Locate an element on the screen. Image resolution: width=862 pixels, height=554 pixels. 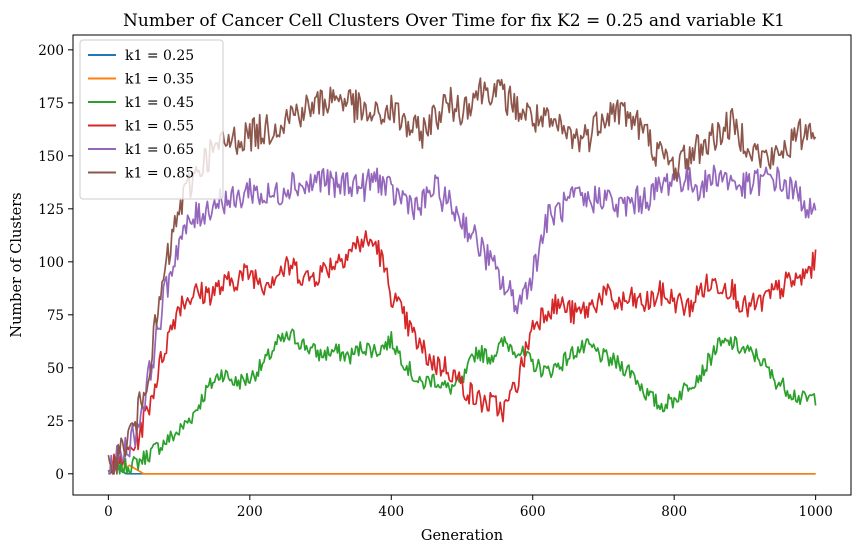
y-axis-label: Number of Clusters is located at coordinates (17, 264).